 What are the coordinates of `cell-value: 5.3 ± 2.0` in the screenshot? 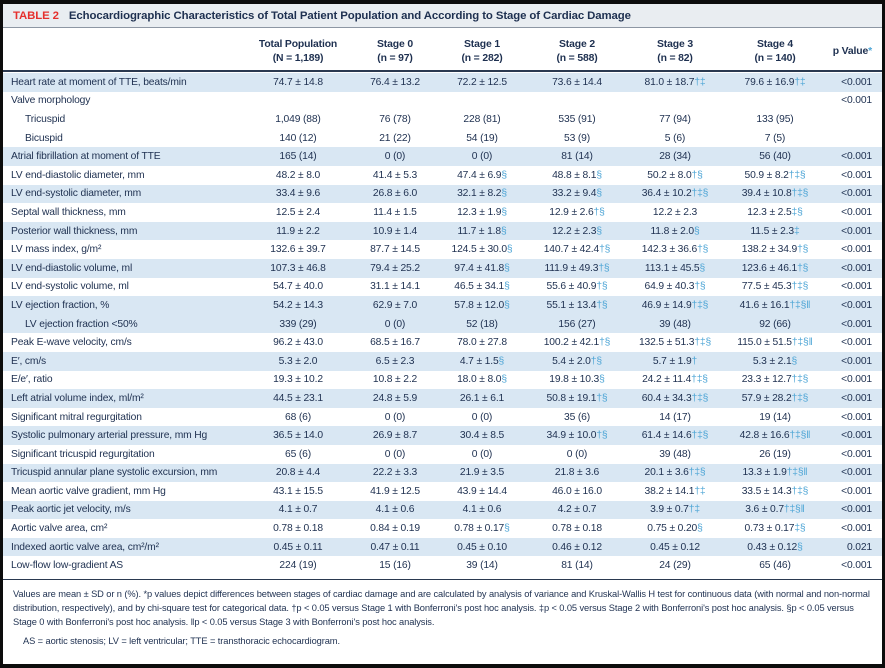 It's located at (298, 361).